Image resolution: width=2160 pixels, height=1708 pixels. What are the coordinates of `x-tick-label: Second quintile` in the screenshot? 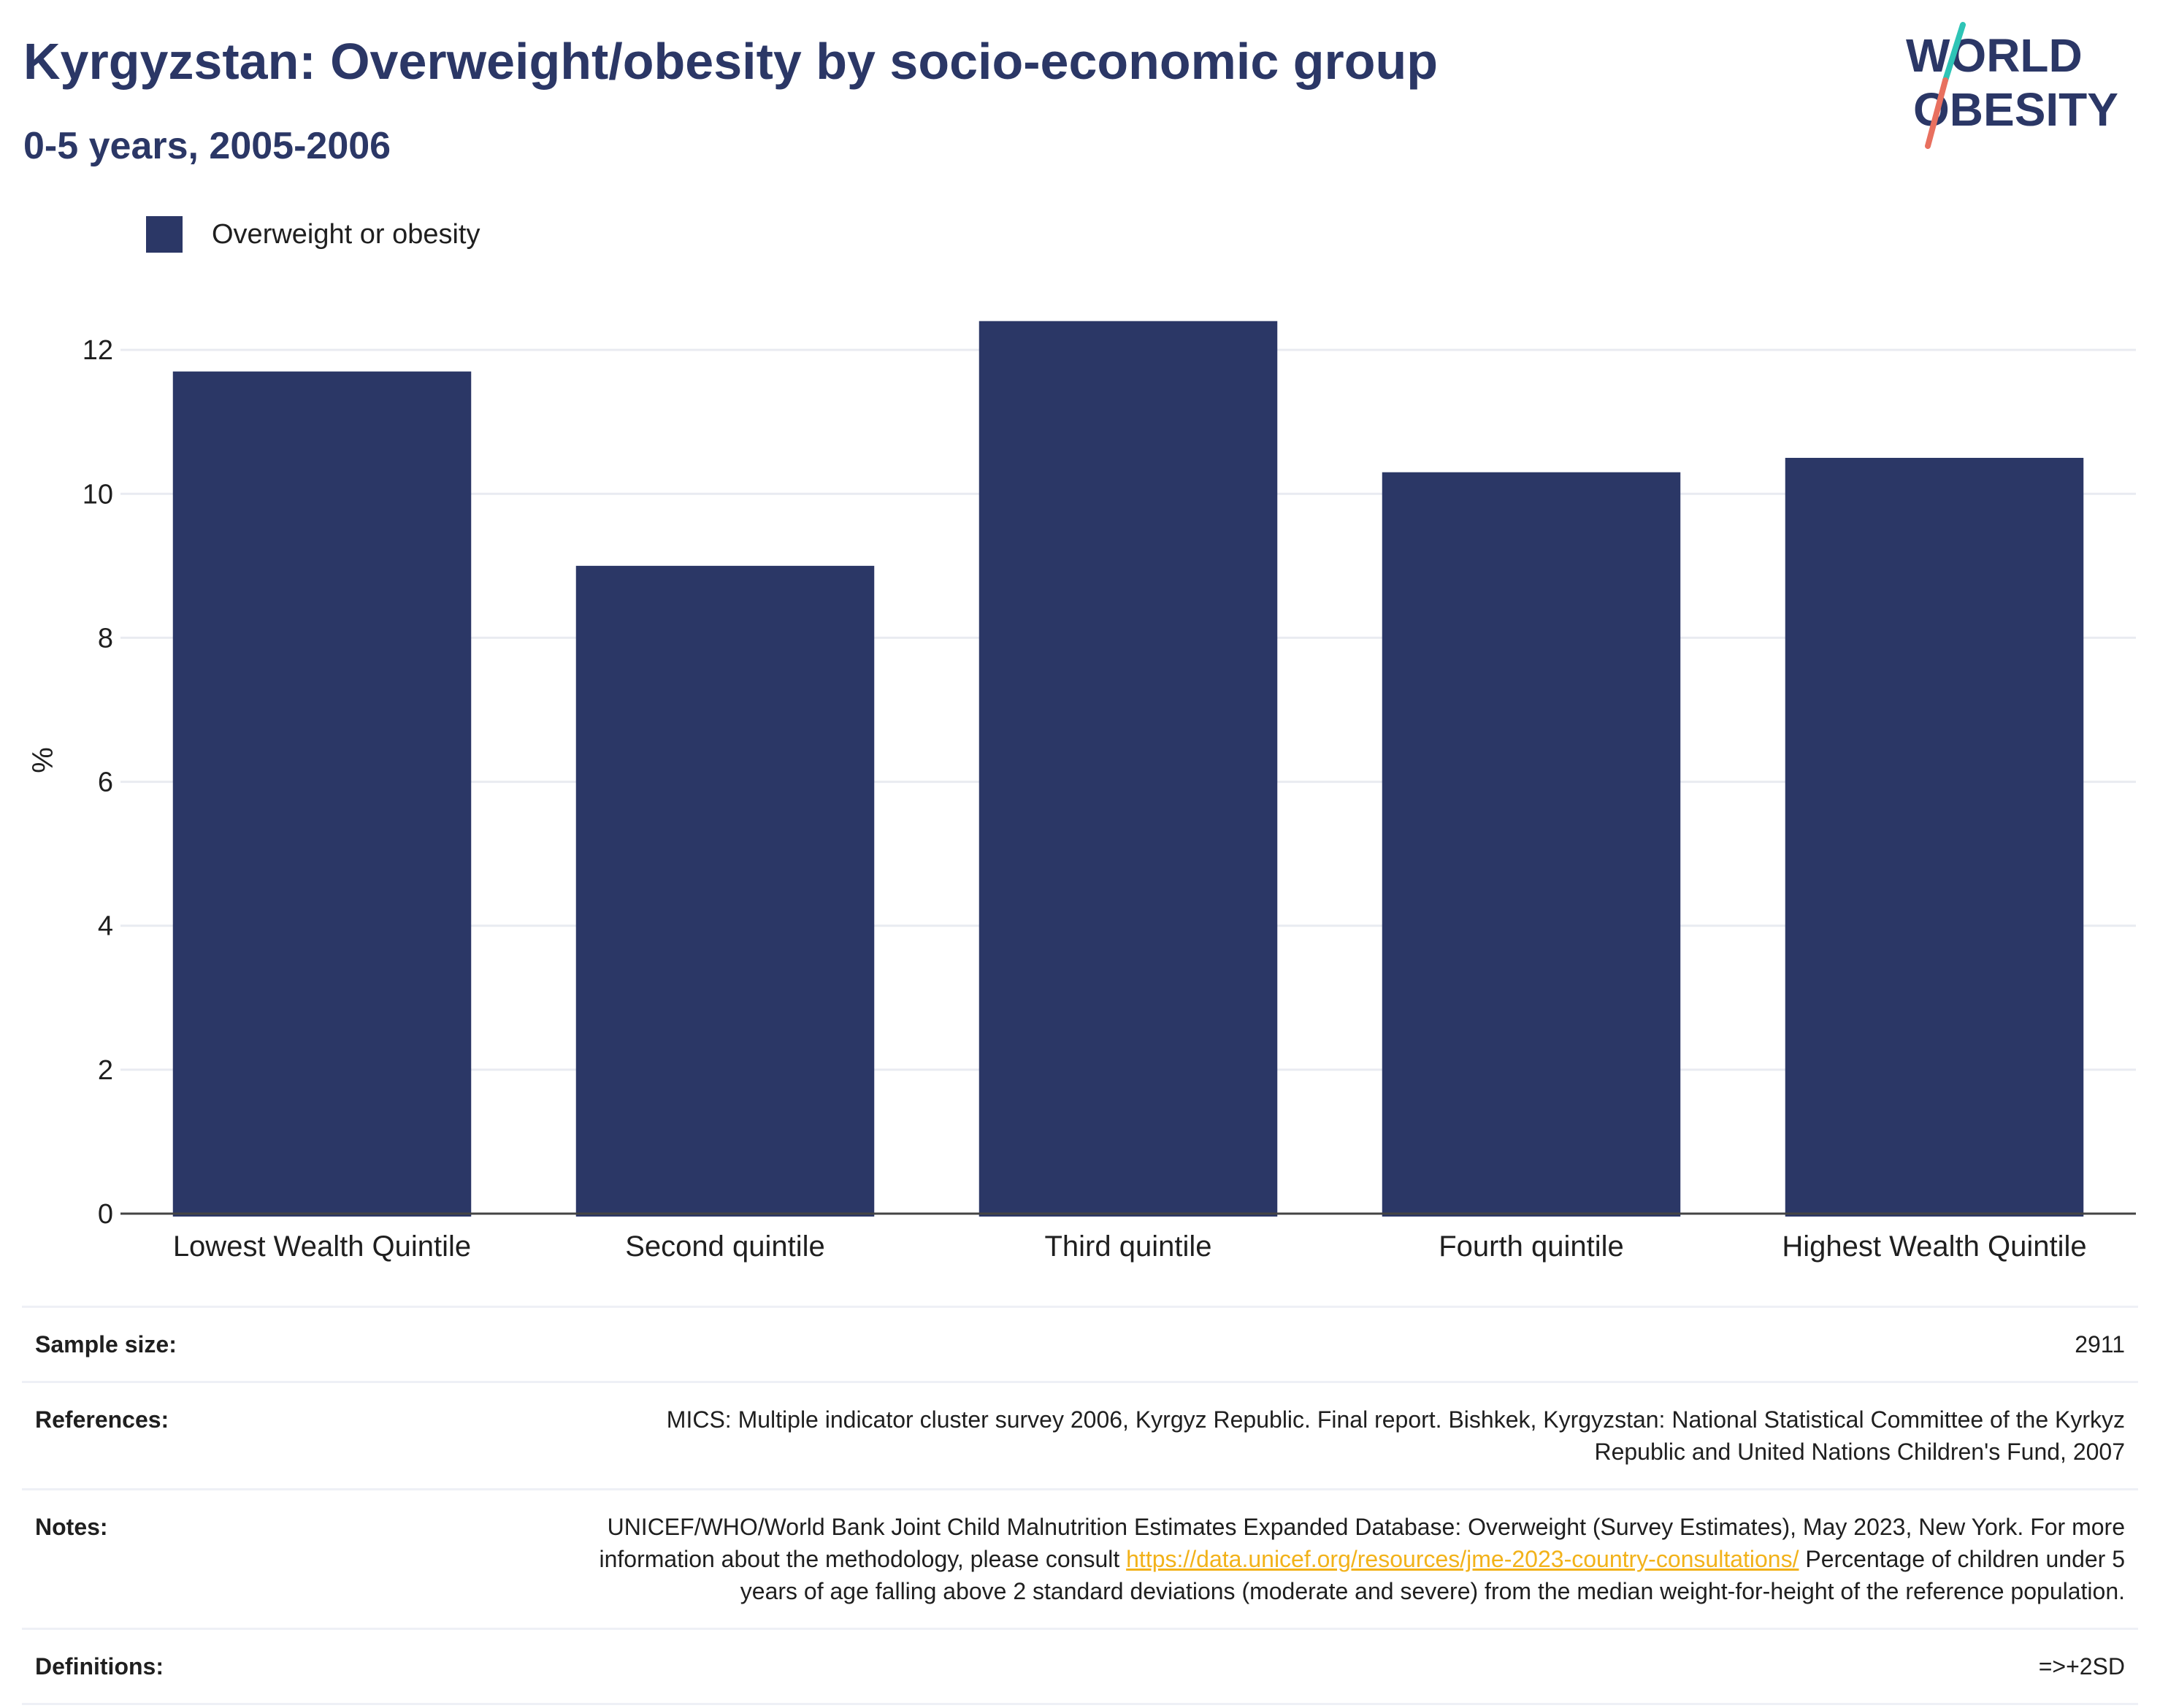 It's located at (725, 1246).